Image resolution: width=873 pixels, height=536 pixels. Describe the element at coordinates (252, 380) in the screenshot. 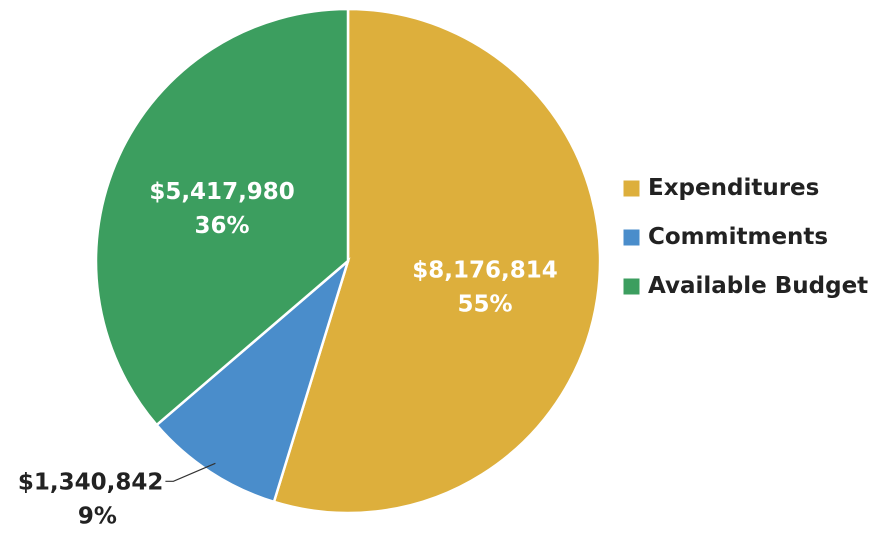

I see `pie-slice-commitments` at that location.